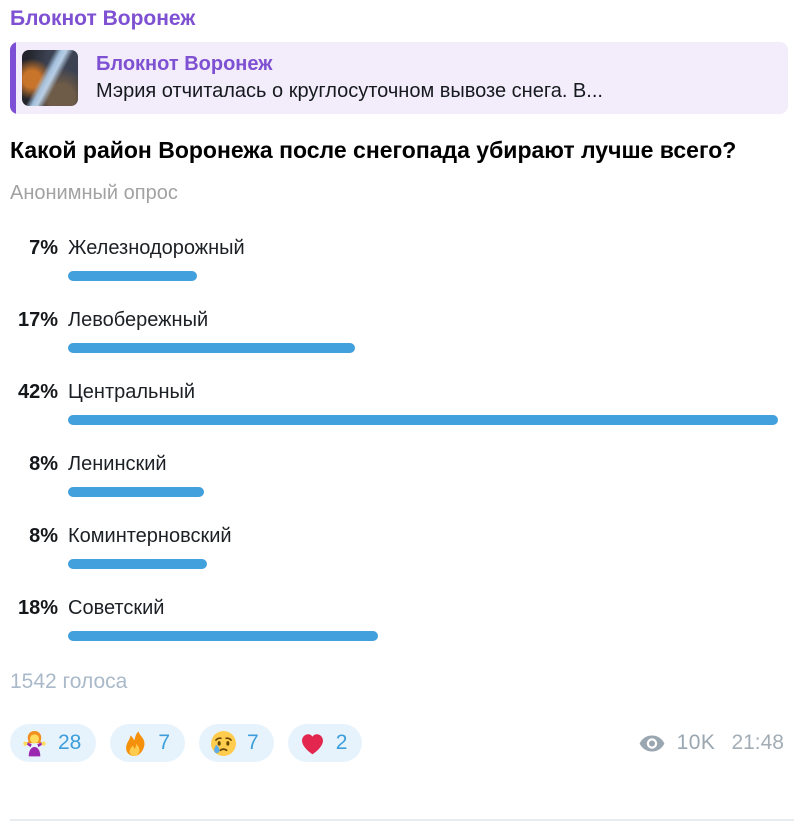 The width and height of the screenshot is (800, 825). Describe the element at coordinates (223, 743) in the screenshot. I see `crying-face-icon` at that location.